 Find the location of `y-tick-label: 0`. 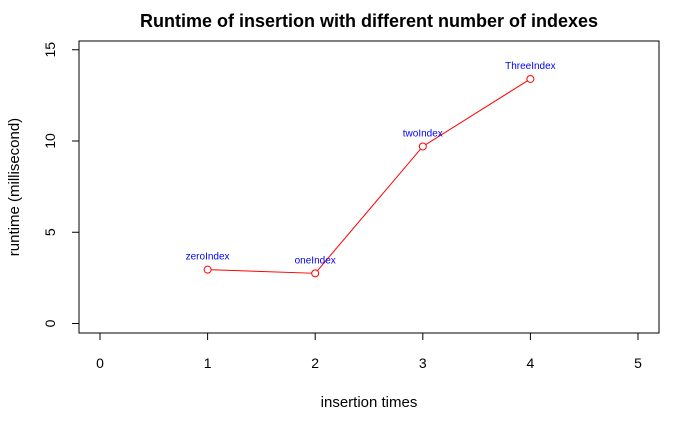

y-tick-label: 0 is located at coordinates (50, 323).